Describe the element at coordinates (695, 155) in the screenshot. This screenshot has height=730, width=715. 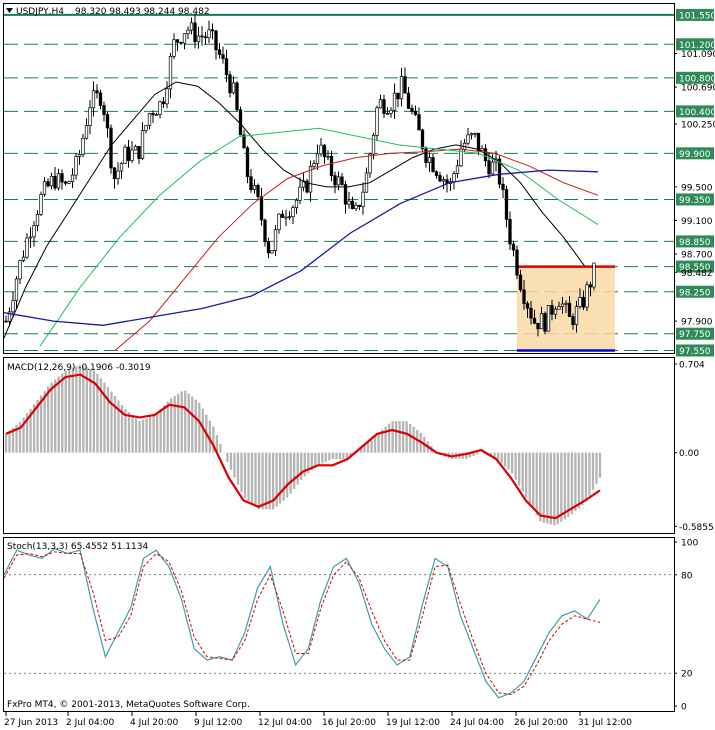
I see `level-tag-label: 99.900` at that location.